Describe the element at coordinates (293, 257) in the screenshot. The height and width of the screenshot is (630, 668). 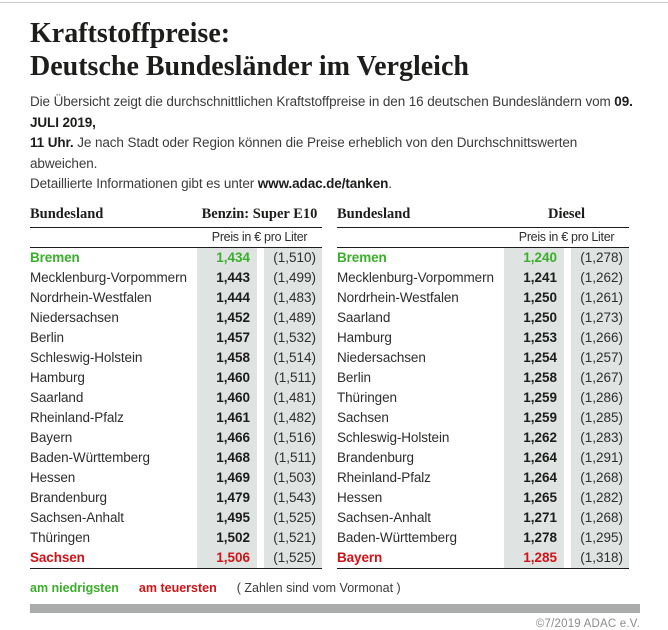
I see `previous-month-price: (1,510)` at that location.